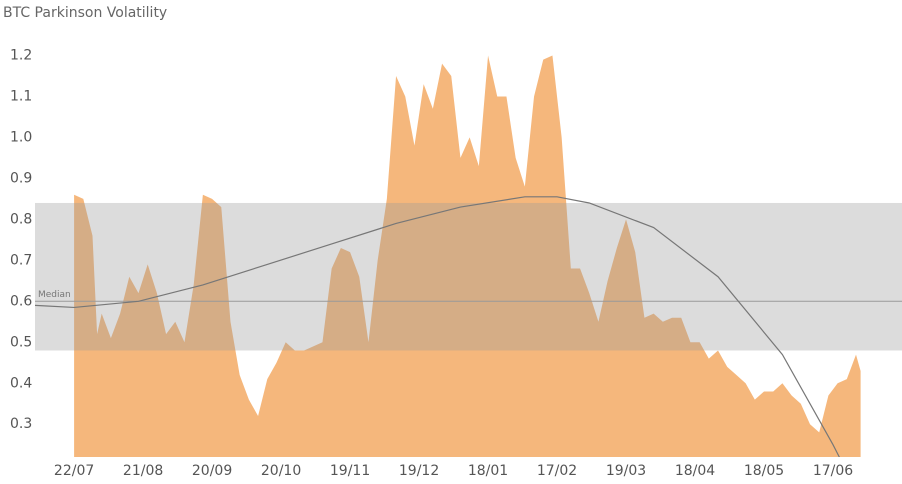 The width and height of the screenshot is (902, 484). What do you see at coordinates (833, 471) in the screenshot?
I see `x-tick-label: 17/06` at bounding box center [833, 471].